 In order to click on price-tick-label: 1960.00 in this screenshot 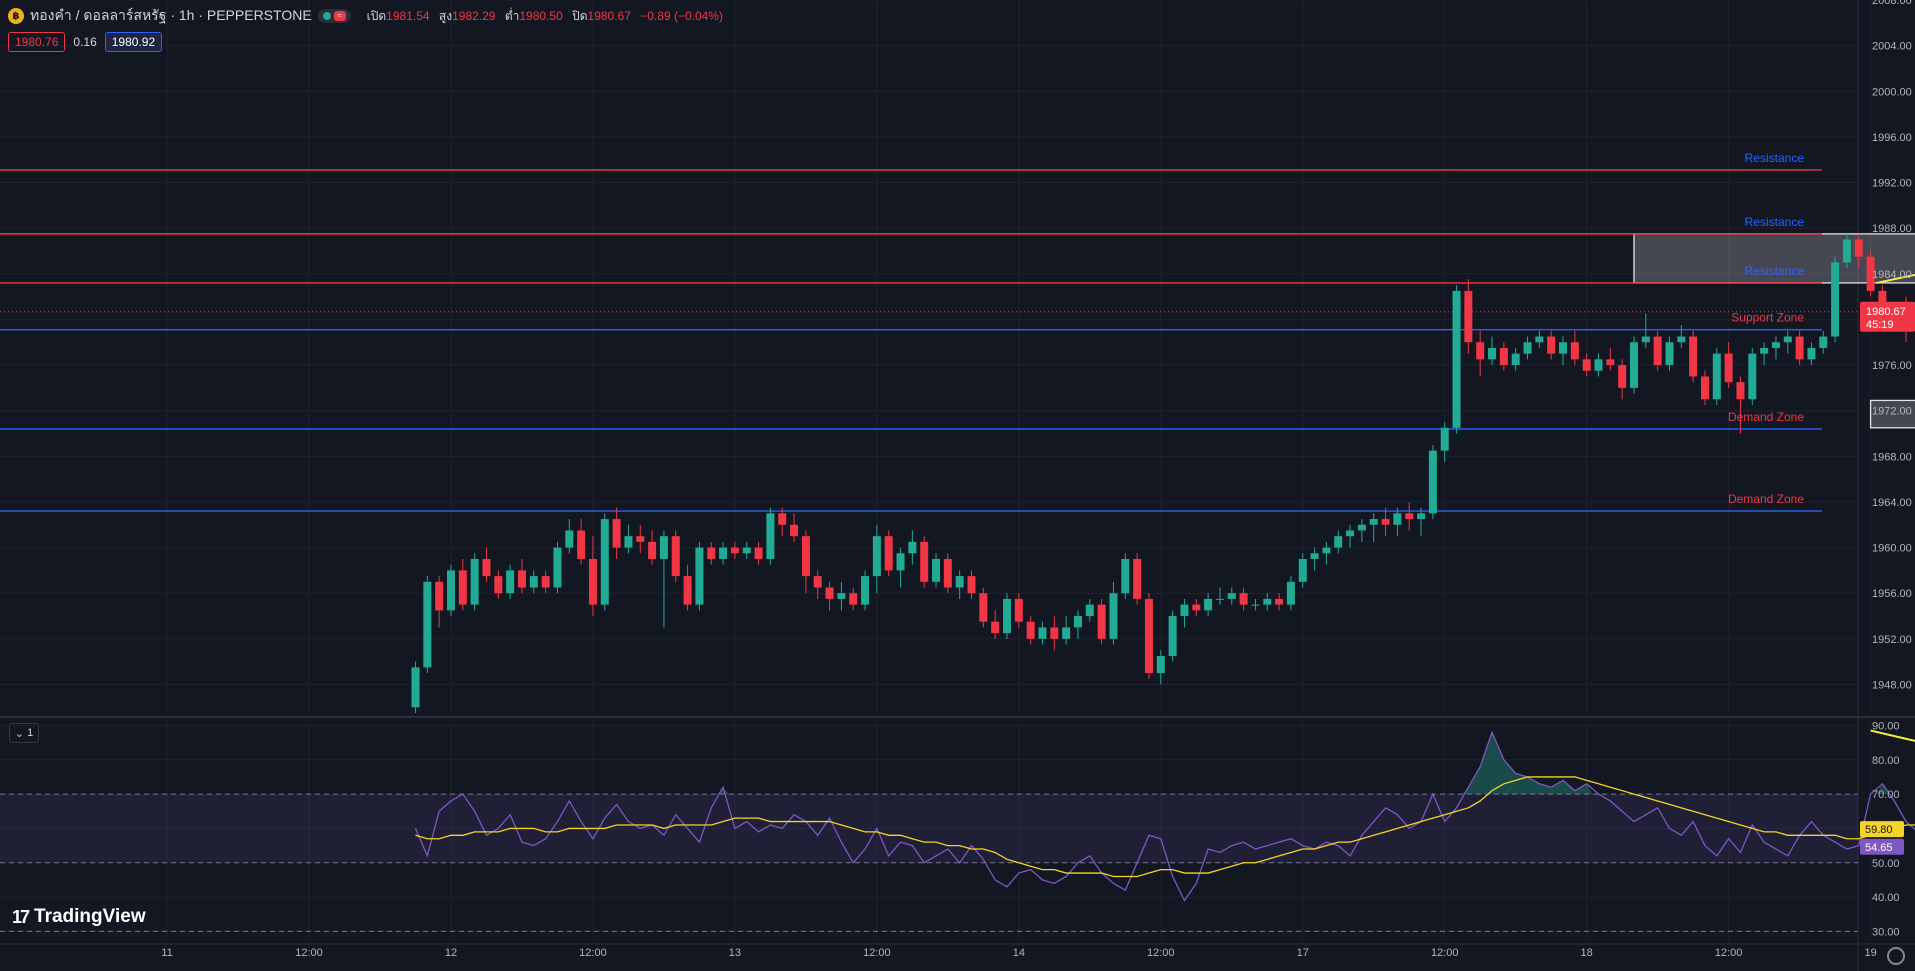, I will do `click(1892, 549)`.